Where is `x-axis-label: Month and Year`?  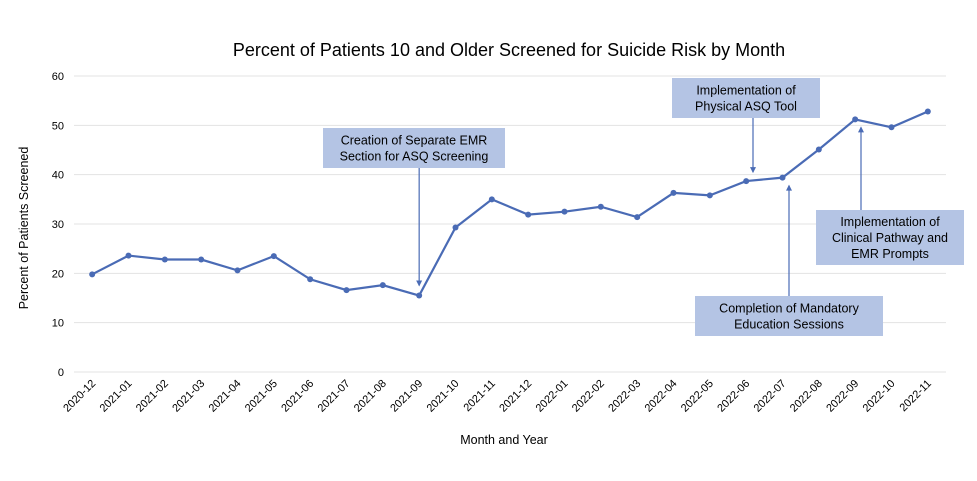 x-axis-label: Month and Year is located at coordinates (504, 440).